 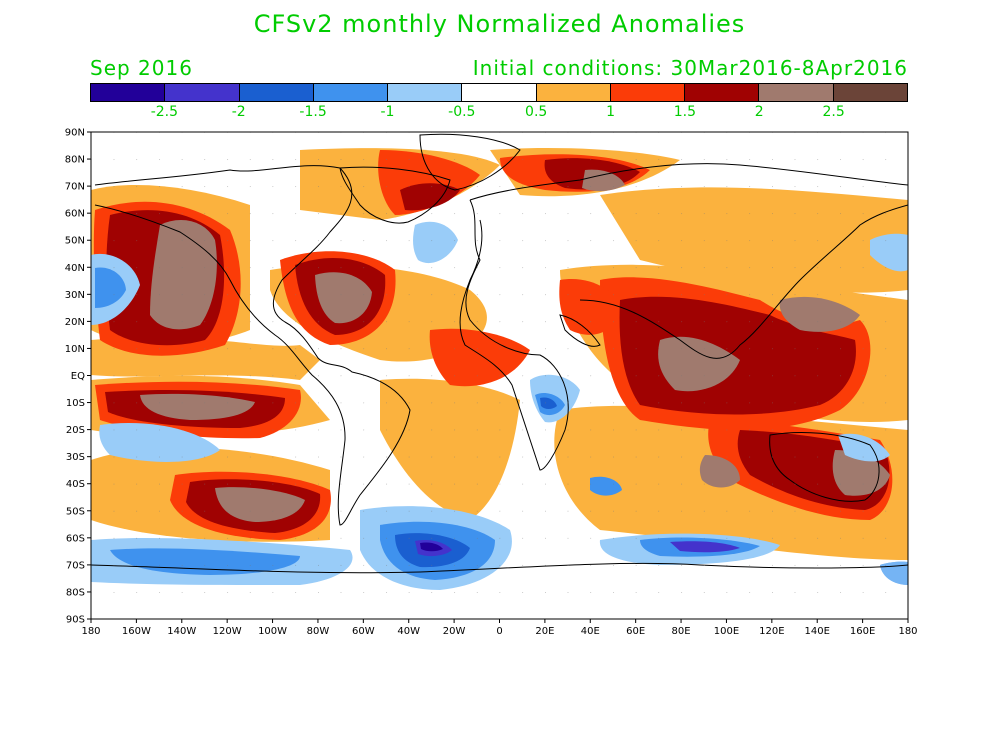 What do you see at coordinates (272, 631) in the screenshot?
I see `longitude-label: 100W` at bounding box center [272, 631].